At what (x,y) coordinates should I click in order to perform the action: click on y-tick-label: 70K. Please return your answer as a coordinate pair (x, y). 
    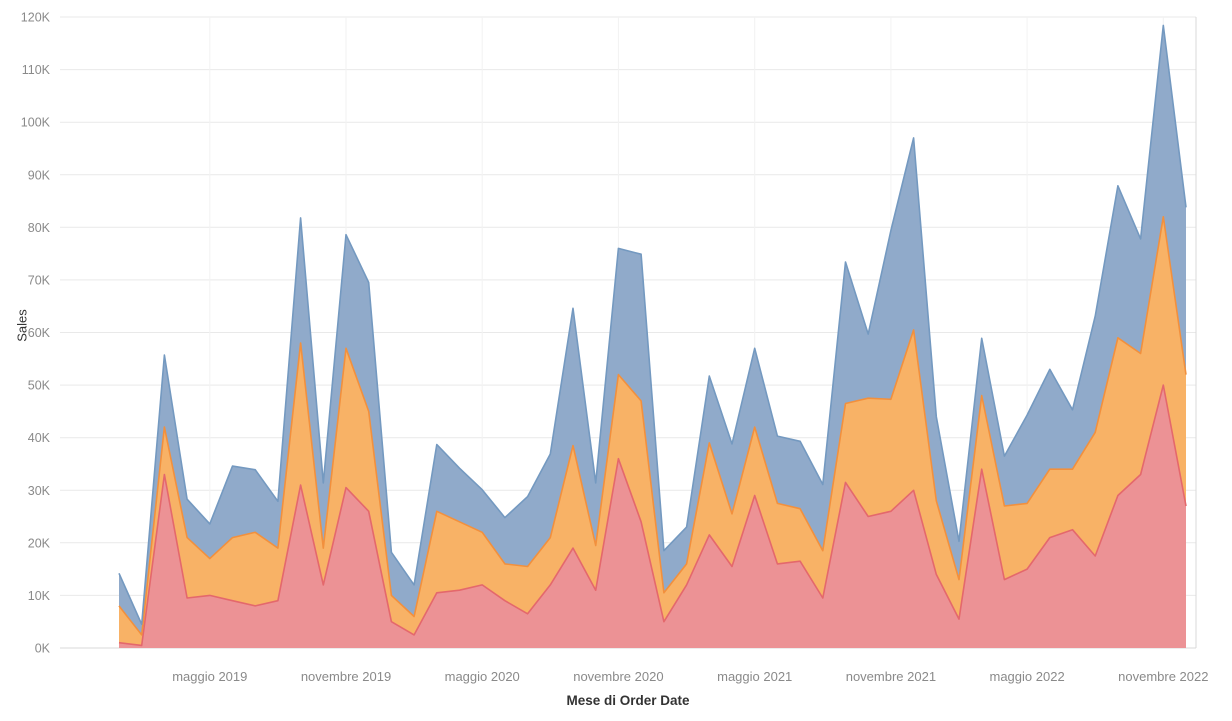
    Looking at the image, I should click on (39, 280).